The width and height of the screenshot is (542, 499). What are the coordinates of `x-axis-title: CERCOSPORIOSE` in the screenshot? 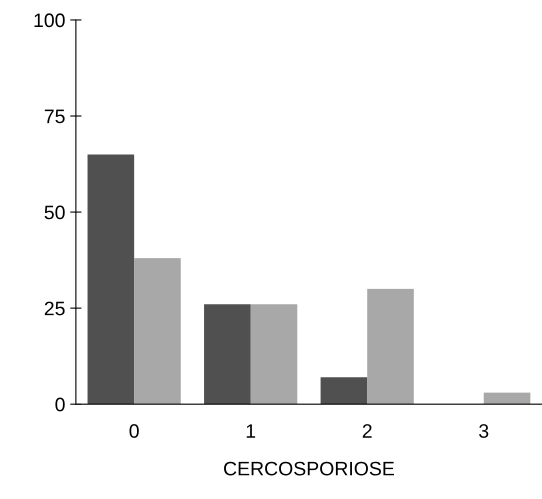 It's located at (309, 469).